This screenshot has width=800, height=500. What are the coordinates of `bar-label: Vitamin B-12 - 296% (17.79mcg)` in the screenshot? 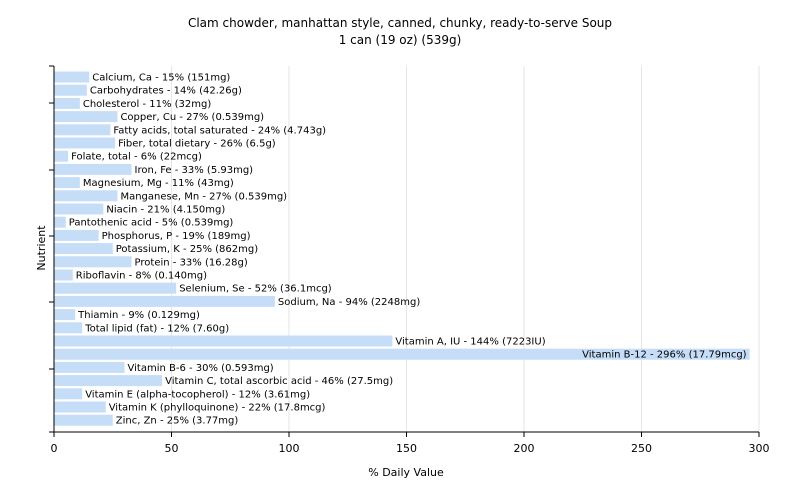 It's located at (664, 355).